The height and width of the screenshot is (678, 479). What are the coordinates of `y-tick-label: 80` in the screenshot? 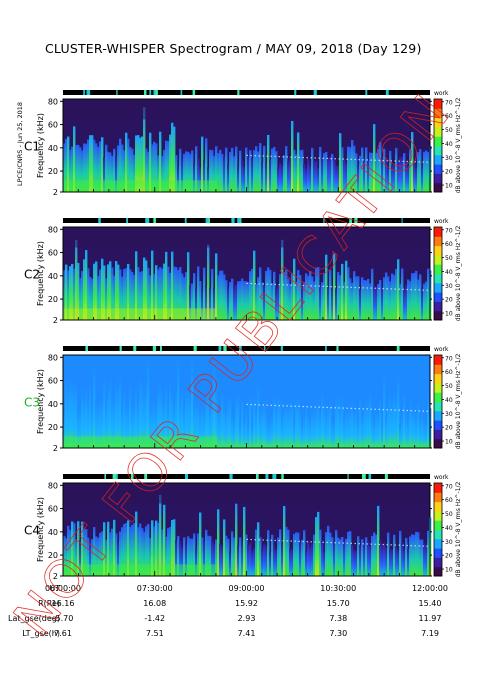 It's located at (53, 101).